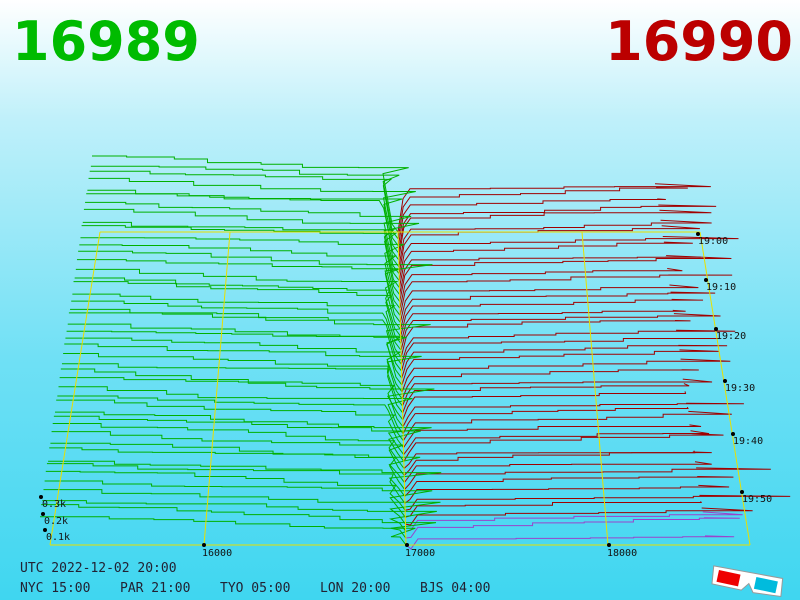 This screenshot has width=800, height=600. I want to click on bid-price: 16989, so click(106, 41).